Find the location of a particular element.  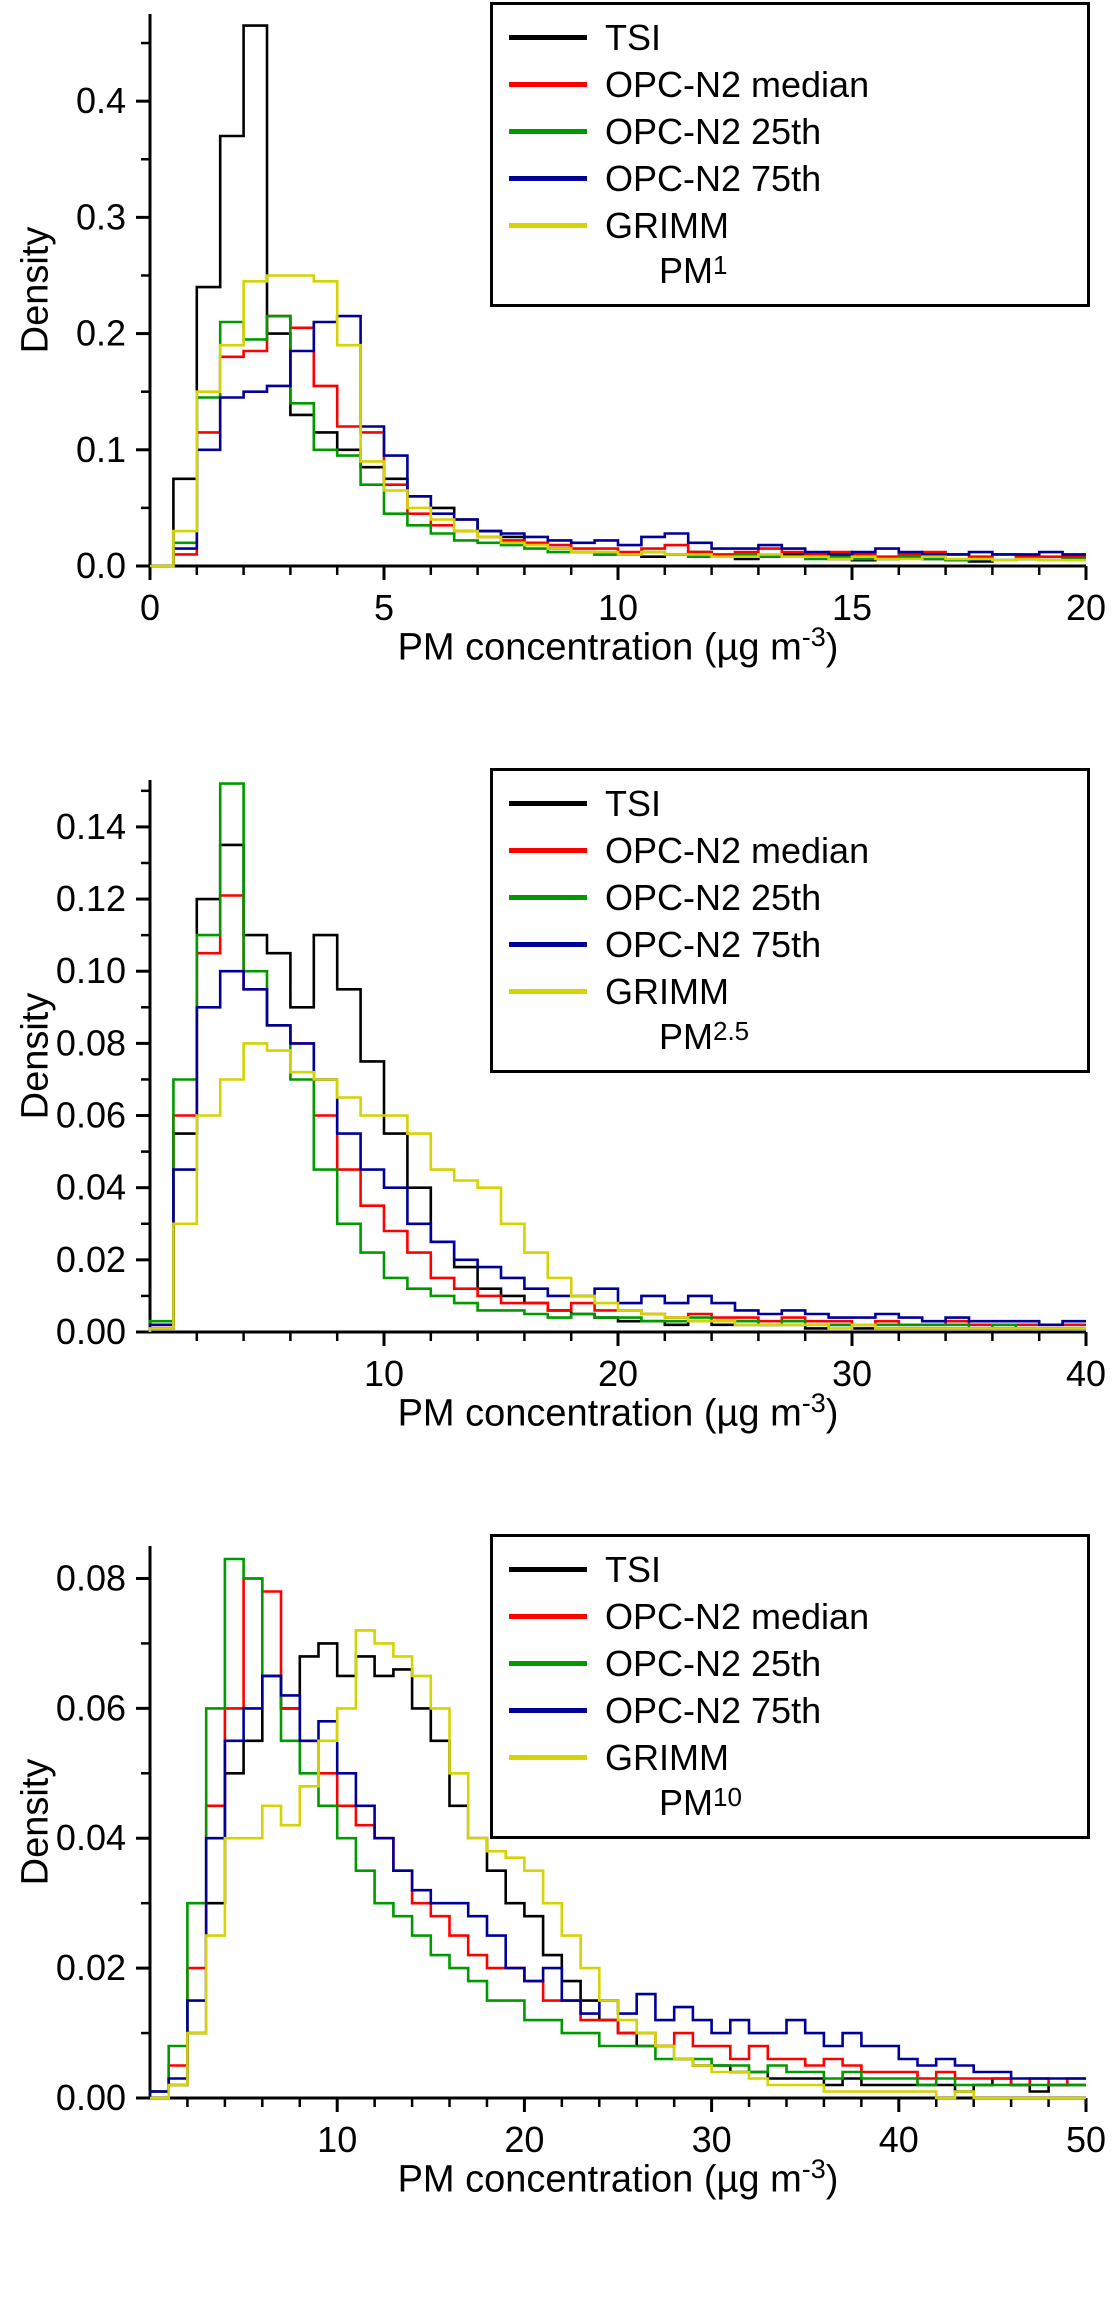

y-tick-label: 0.2 is located at coordinates (101, 333).